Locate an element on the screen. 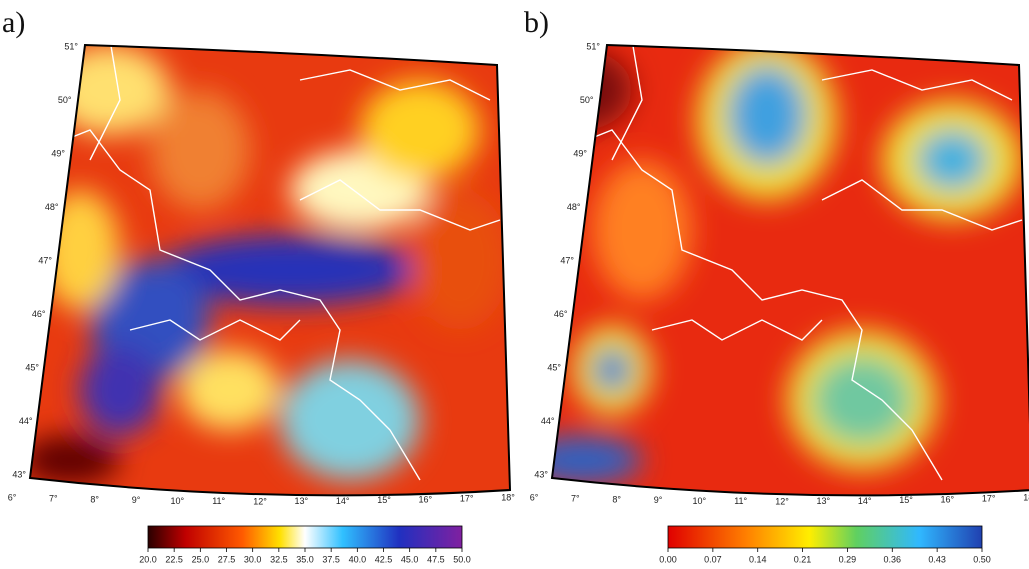 This screenshot has height=569, width=1029. colorbar-label: 32.5 is located at coordinates (279, 559).